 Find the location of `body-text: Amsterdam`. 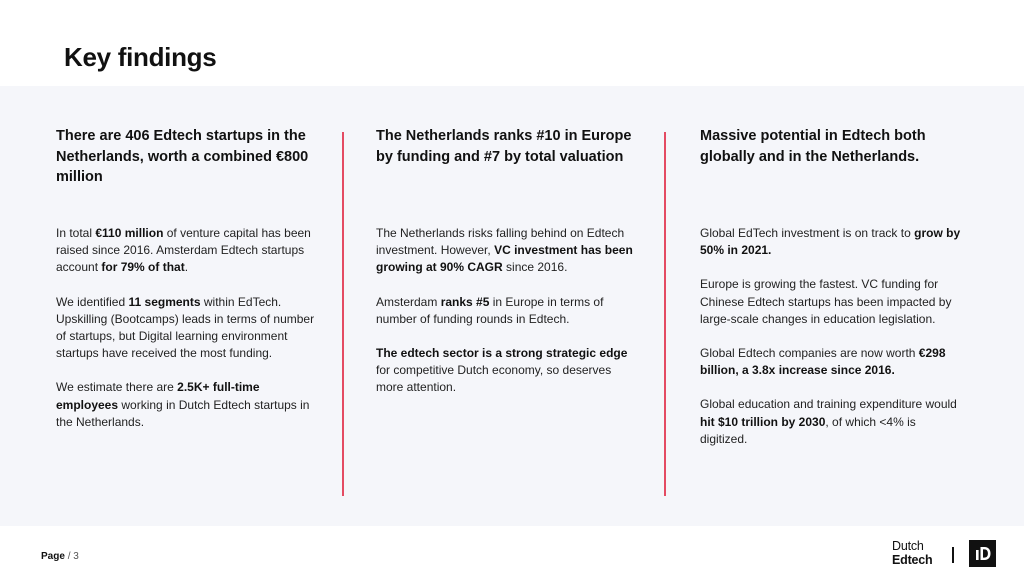

body-text: Amsterdam is located at coordinates (408, 301).